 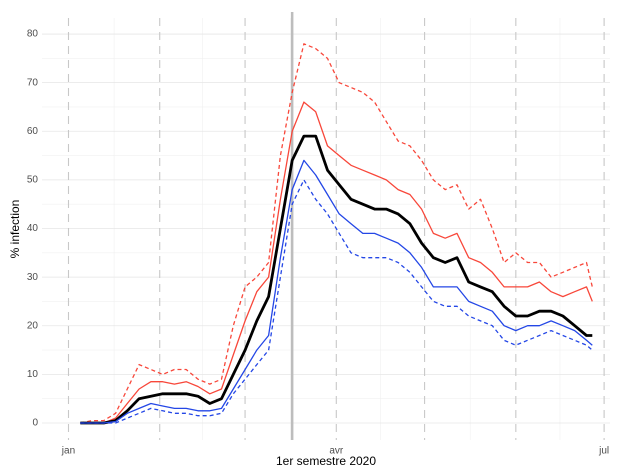 What do you see at coordinates (33, 82) in the screenshot?
I see `y-tick-label: 70` at bounding box center [33, 82].